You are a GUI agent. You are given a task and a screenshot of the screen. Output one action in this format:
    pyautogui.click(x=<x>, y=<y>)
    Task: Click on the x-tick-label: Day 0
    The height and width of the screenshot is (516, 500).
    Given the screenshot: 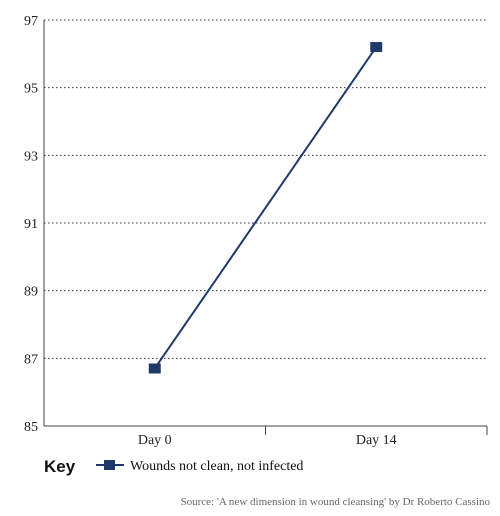 What is the action you would take?
    pyautogui.click(x=155, y=440)
    